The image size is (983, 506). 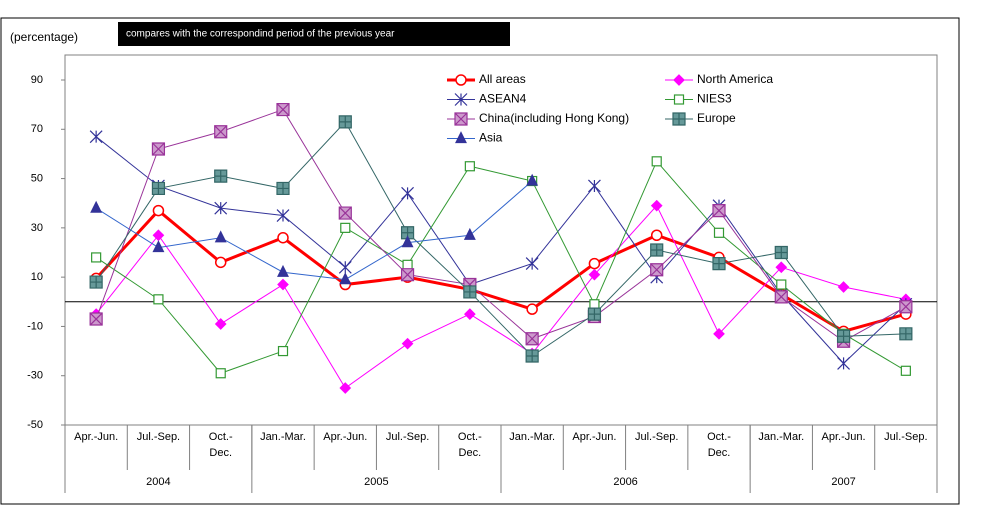 I want to click on y-tick-label: -10, so click(x=35, y=326).